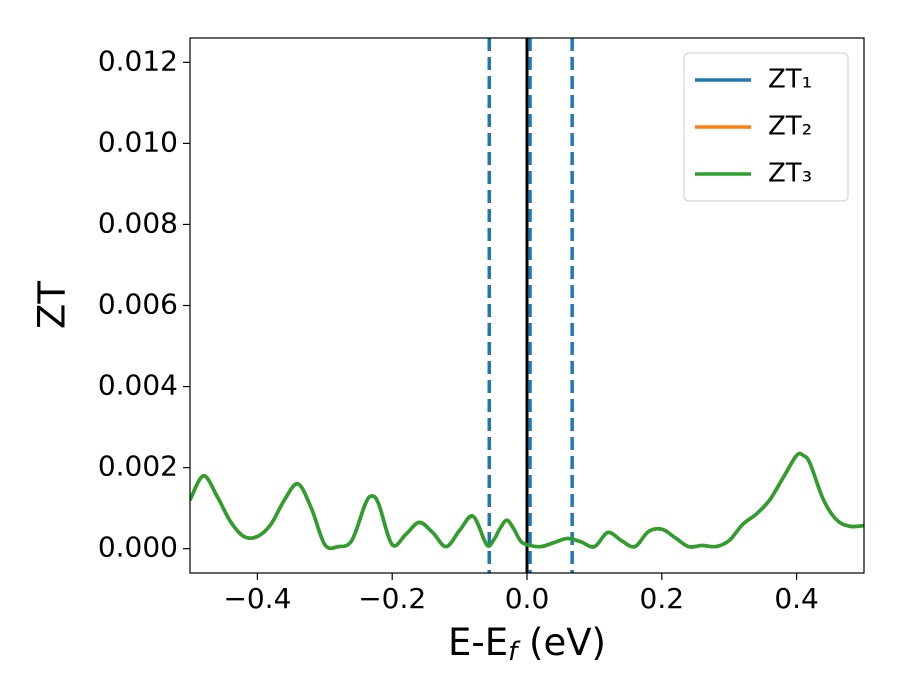 Image resolution: width=900 pixels, height=700 pixels. I want to click on x-label-main: E-E, so click(478, 642).